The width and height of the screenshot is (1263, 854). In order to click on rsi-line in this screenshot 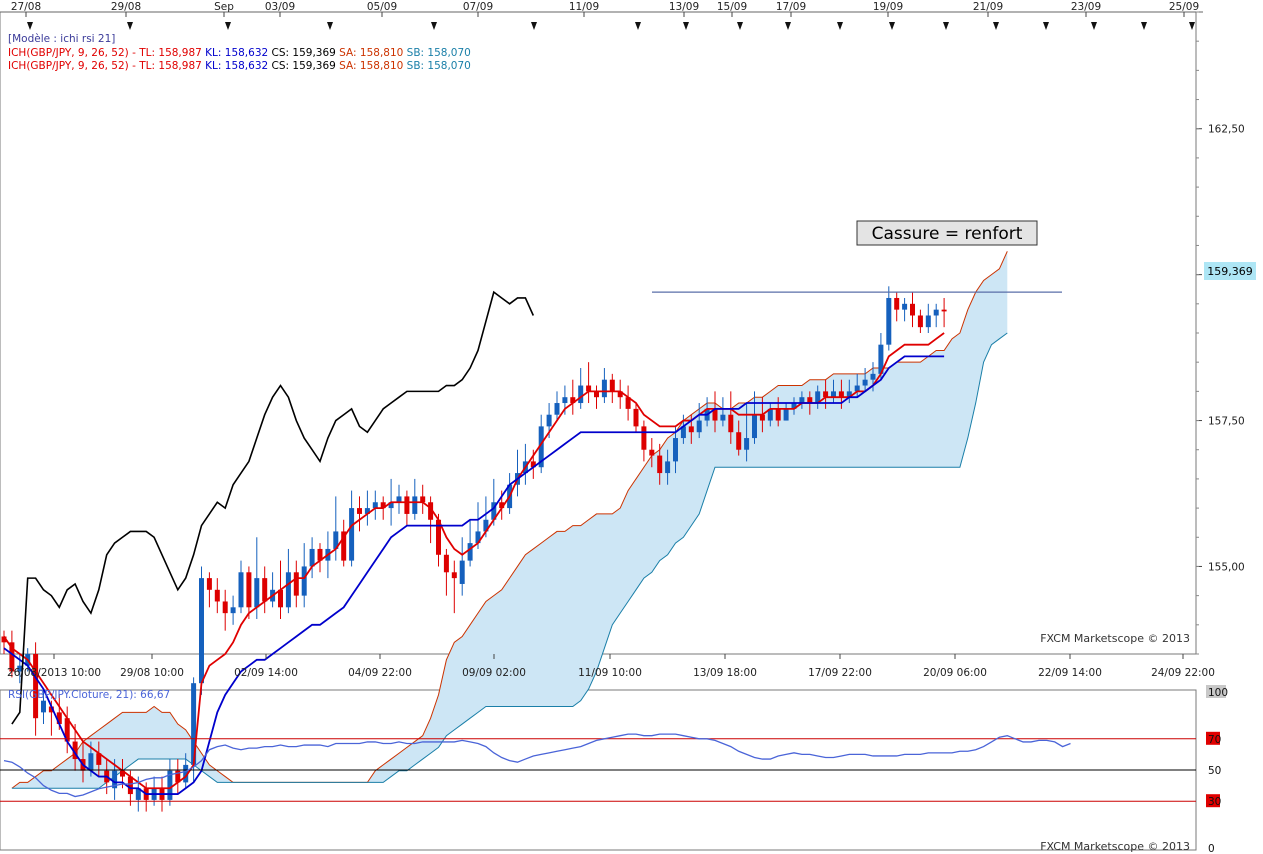, I will do `click(537, 765)`.